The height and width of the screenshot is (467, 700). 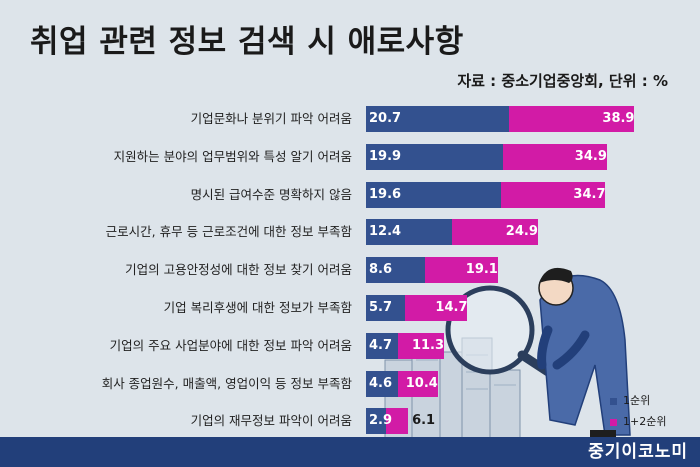 What do you see at coordinates (481, 270) in the screenshot?
I see `value-label-1plus2-rank: 19.1` at bounding box center [481, 270].